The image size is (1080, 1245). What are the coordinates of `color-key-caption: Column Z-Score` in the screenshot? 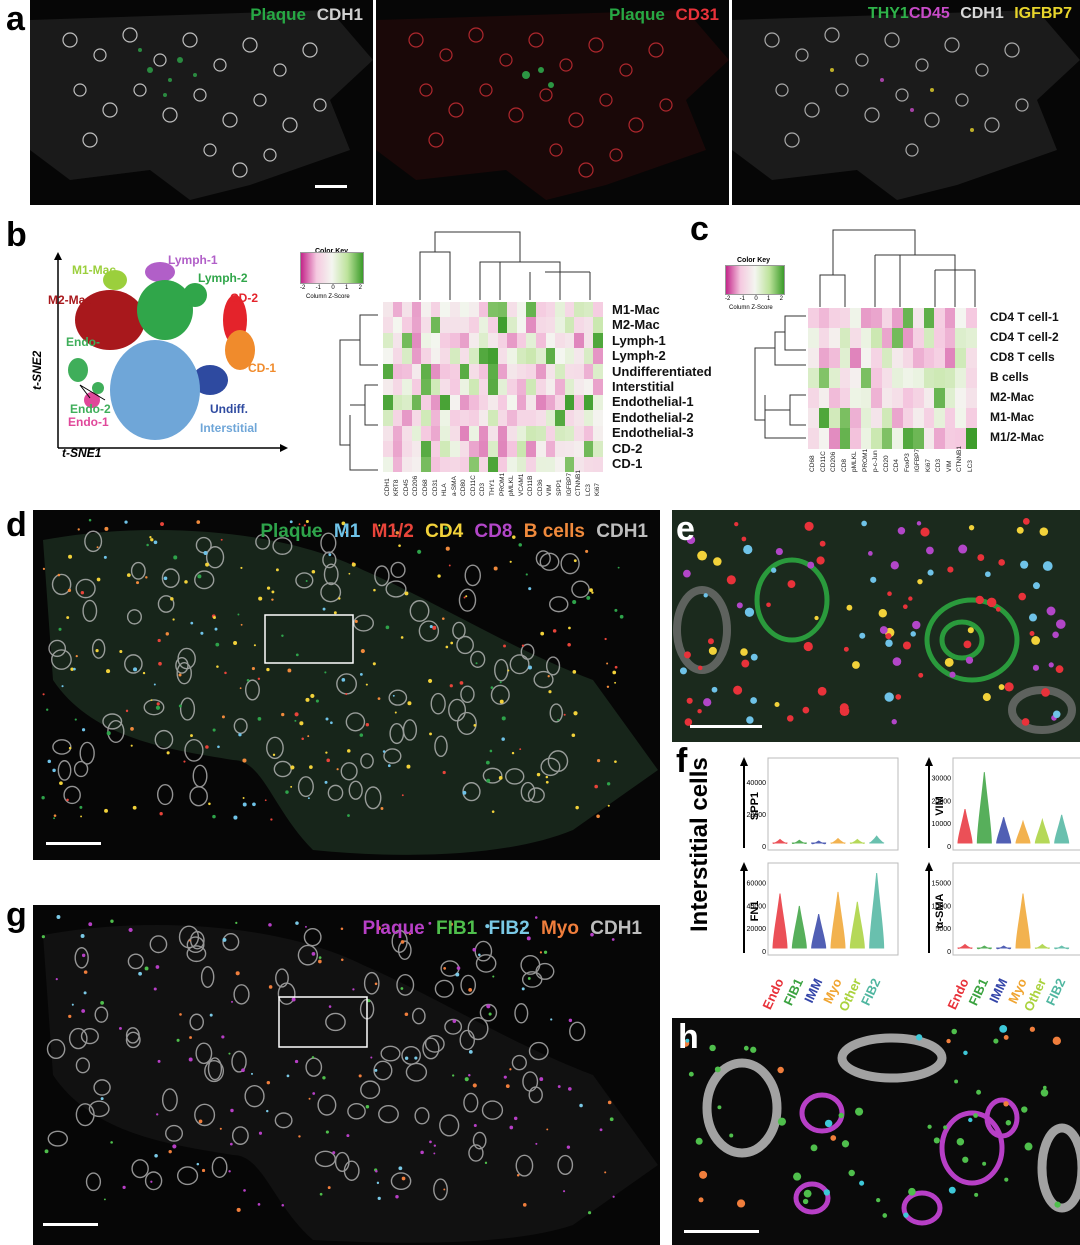 It's located at (328, 297).